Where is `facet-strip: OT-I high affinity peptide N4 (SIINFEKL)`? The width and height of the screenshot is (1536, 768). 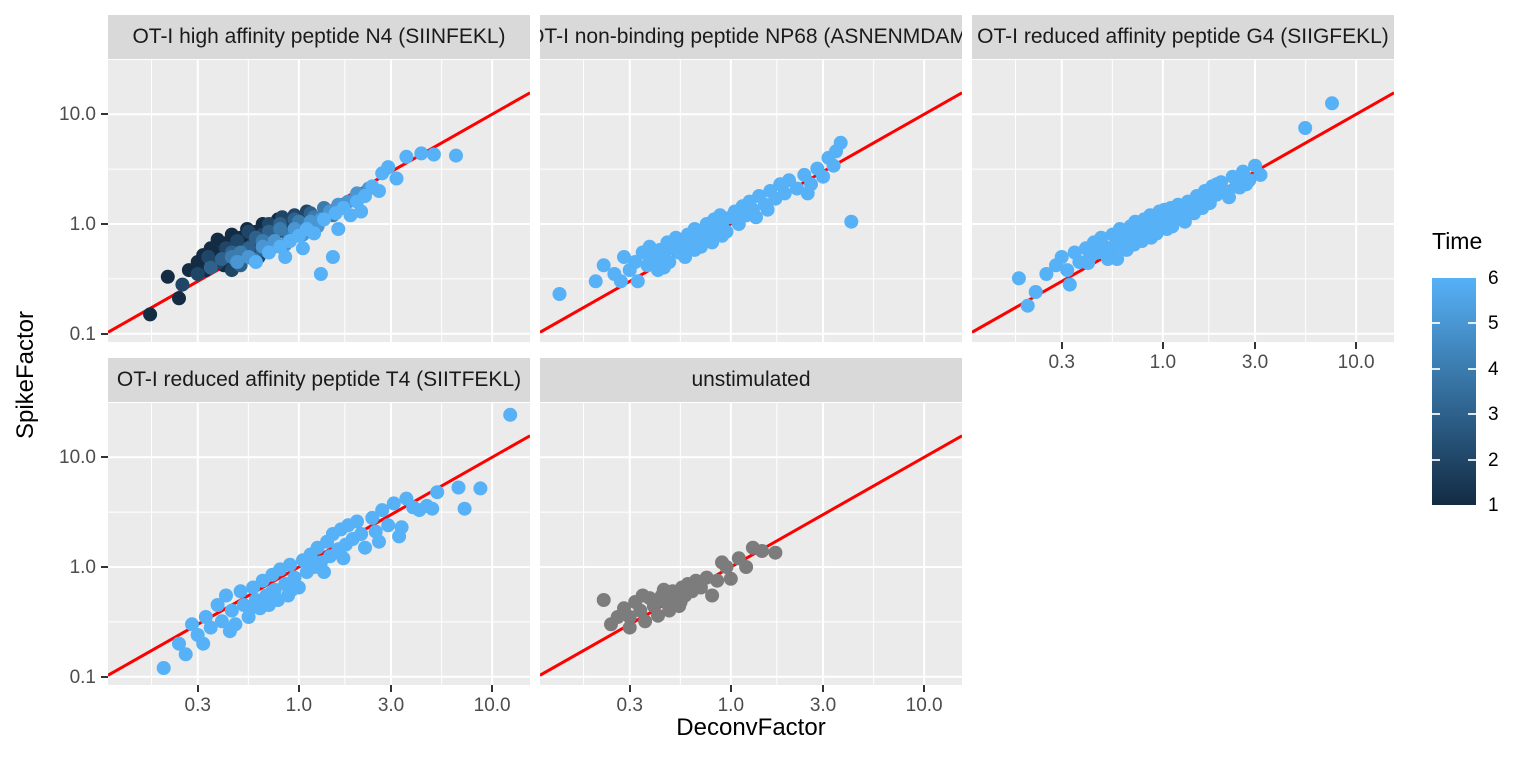 facet-strip: OT-I high affinity peptide N4 (SIINFEKL) is located at coordinates (319, 37).